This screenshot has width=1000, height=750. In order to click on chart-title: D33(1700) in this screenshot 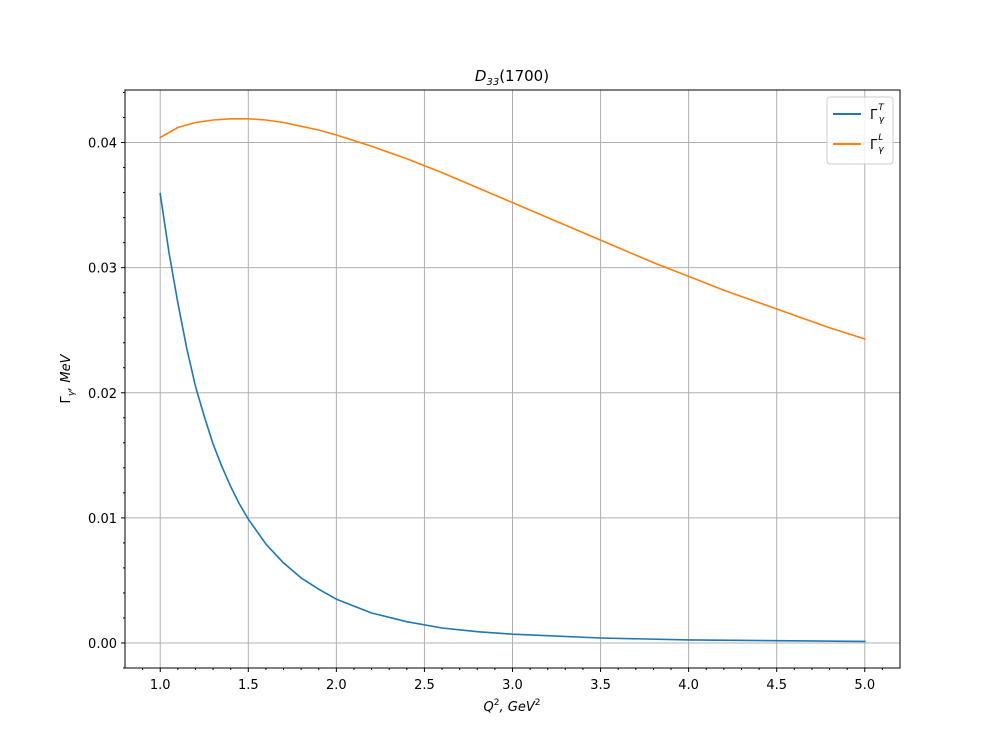, I will do `click(512, 77)`.